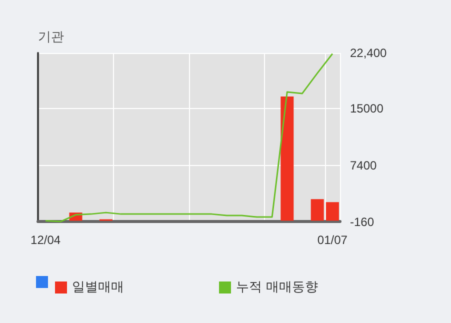 Image resolution: width=451 pixels, height=323 pixels. I want to click on chart-title: 기관, so click(51, 37).